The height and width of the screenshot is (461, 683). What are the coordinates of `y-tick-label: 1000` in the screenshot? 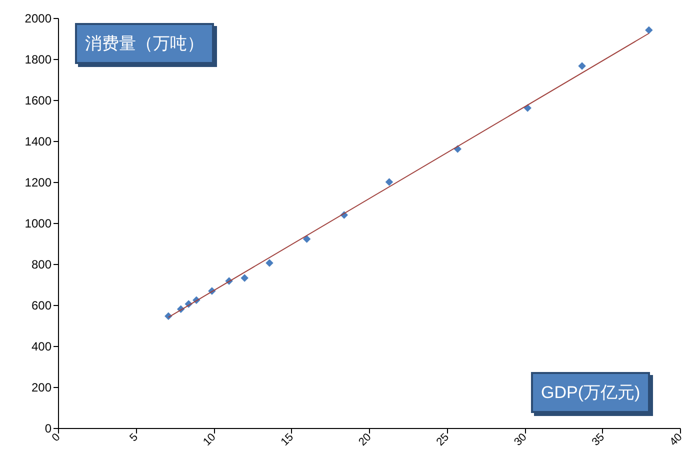 It's located at (38, 223).